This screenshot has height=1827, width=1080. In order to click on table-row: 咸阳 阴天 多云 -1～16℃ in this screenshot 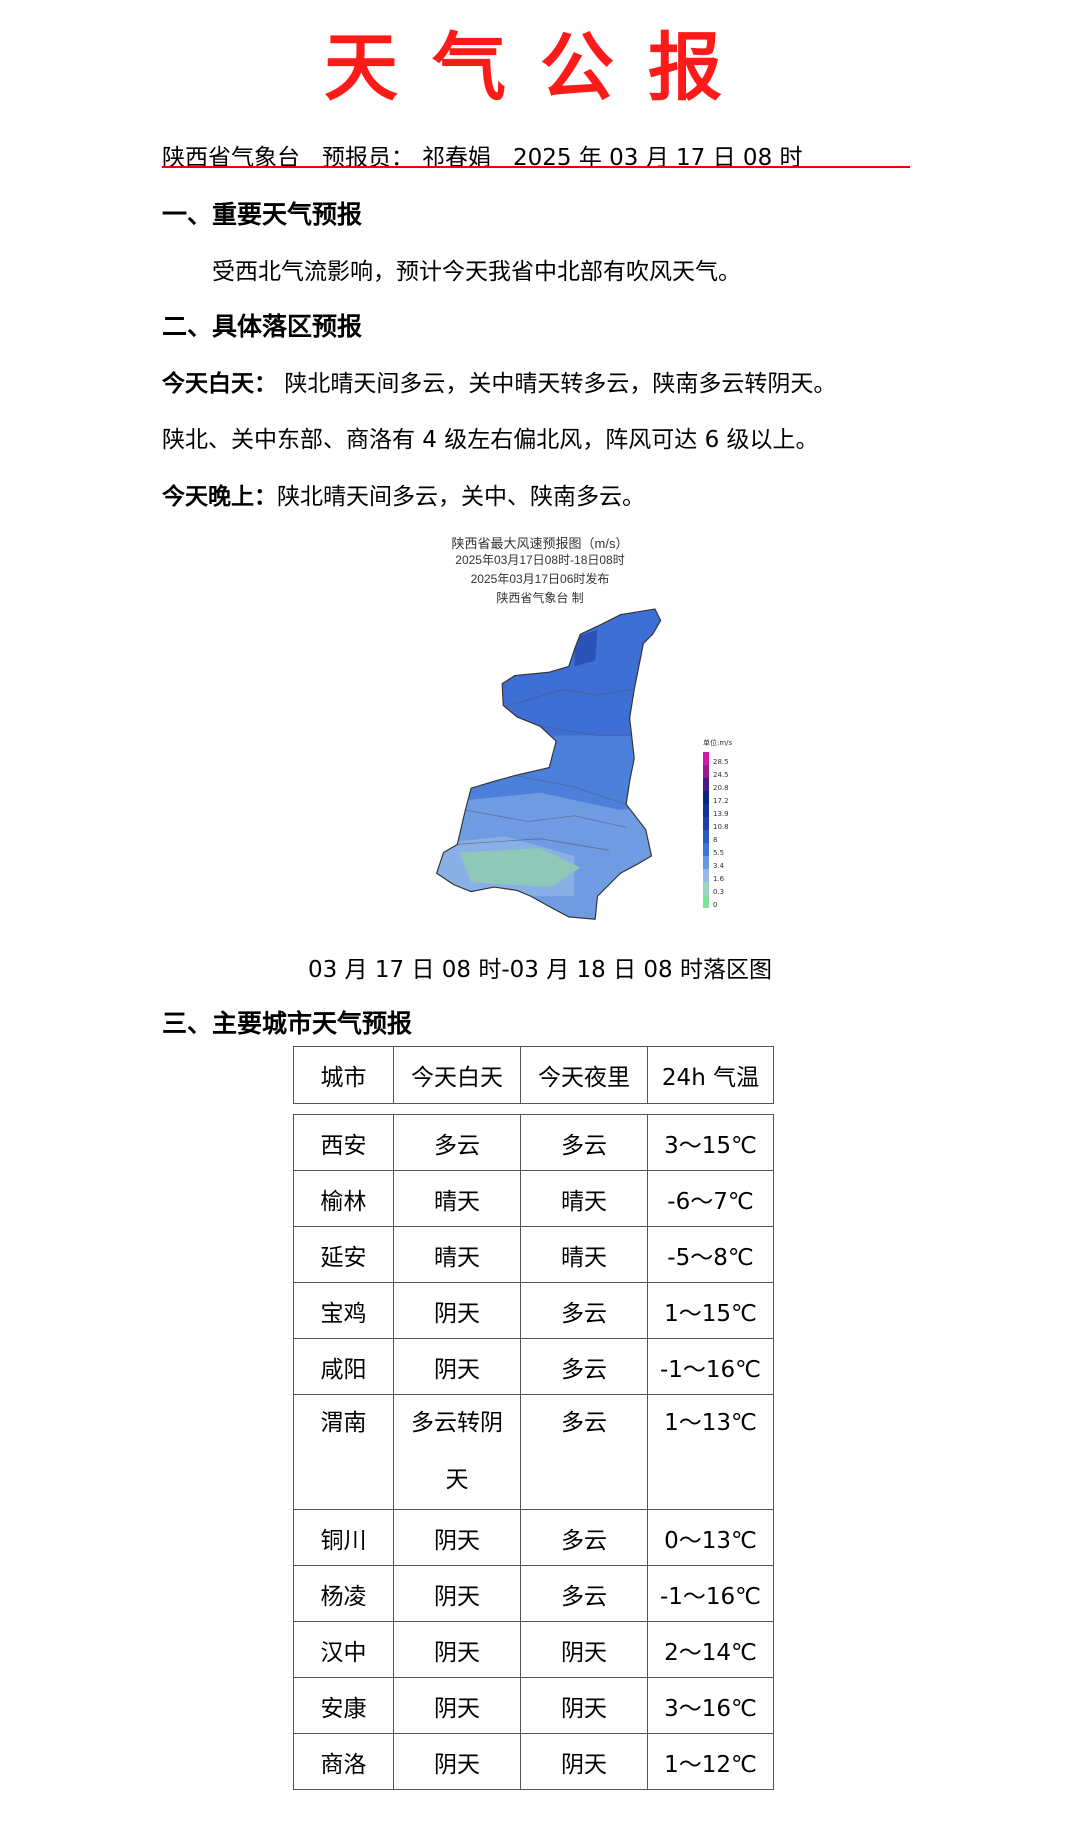, I will do `click(533, 1366)`.